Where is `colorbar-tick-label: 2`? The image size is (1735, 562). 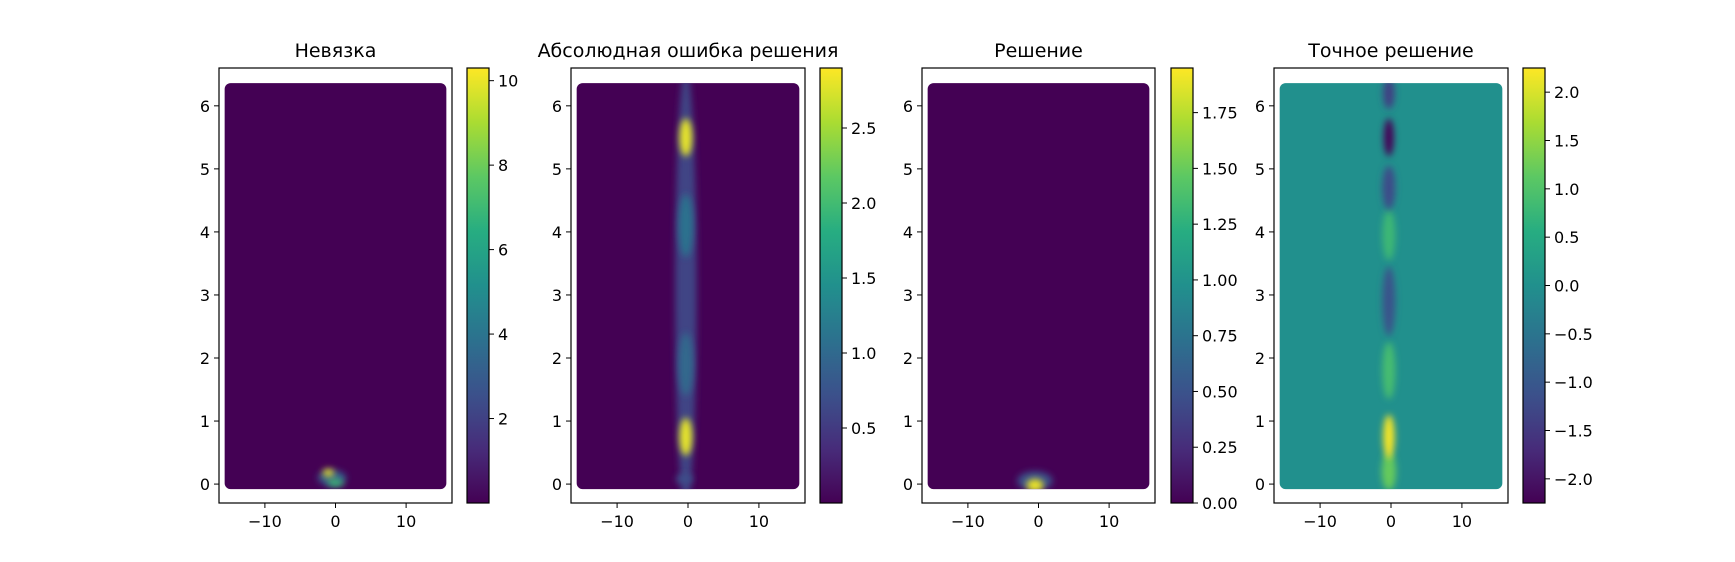 colorbar-tick-label: 2 is located at coordinates (503, 419).